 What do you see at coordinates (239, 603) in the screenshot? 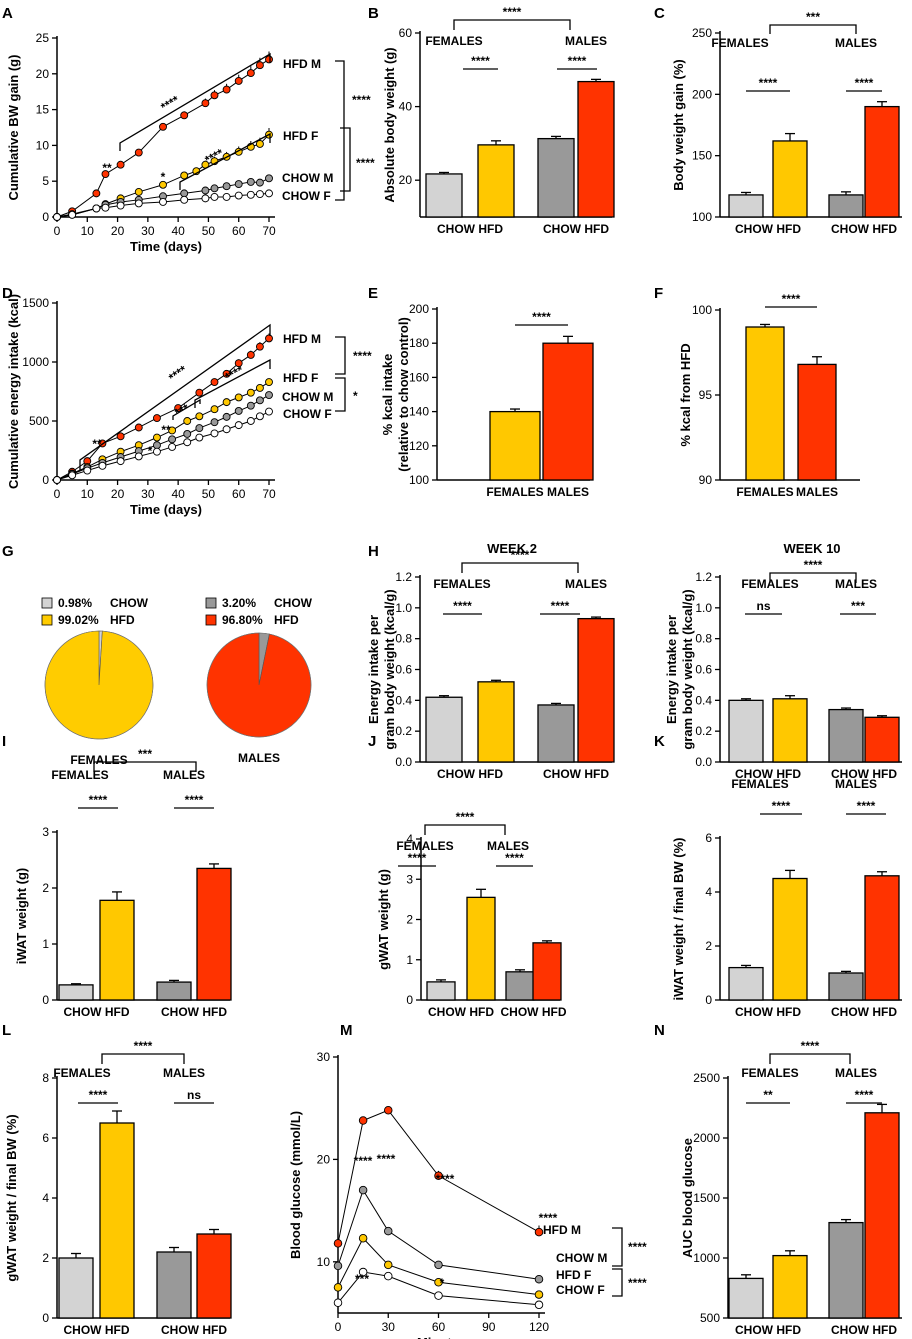
I see `legend-value: 3.20%` at bounding box center [239, 603].